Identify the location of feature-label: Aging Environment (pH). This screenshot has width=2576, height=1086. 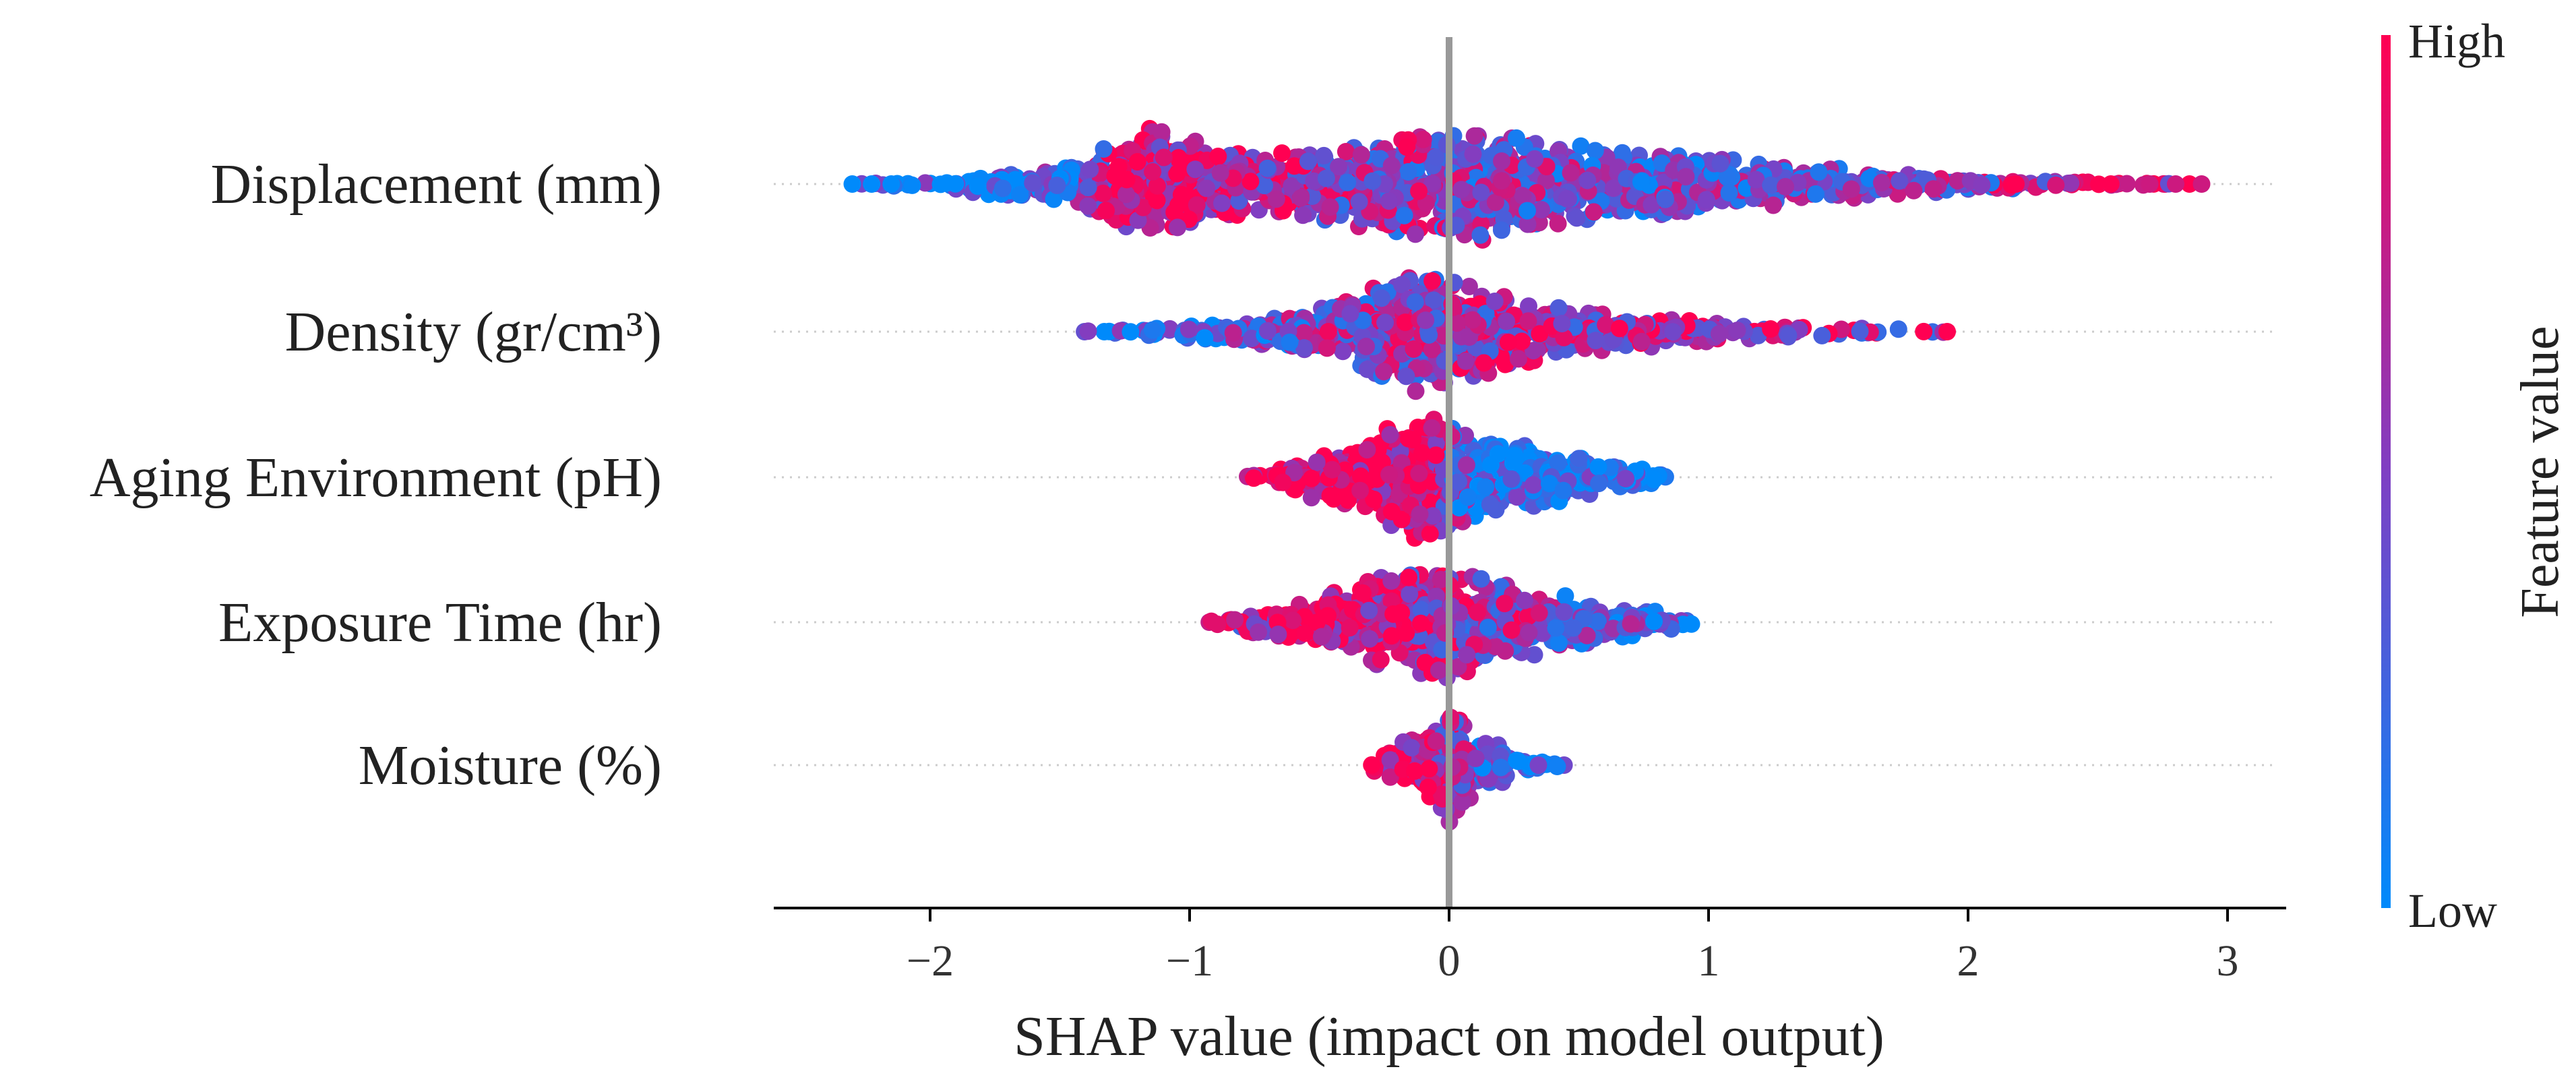
(376, 477).